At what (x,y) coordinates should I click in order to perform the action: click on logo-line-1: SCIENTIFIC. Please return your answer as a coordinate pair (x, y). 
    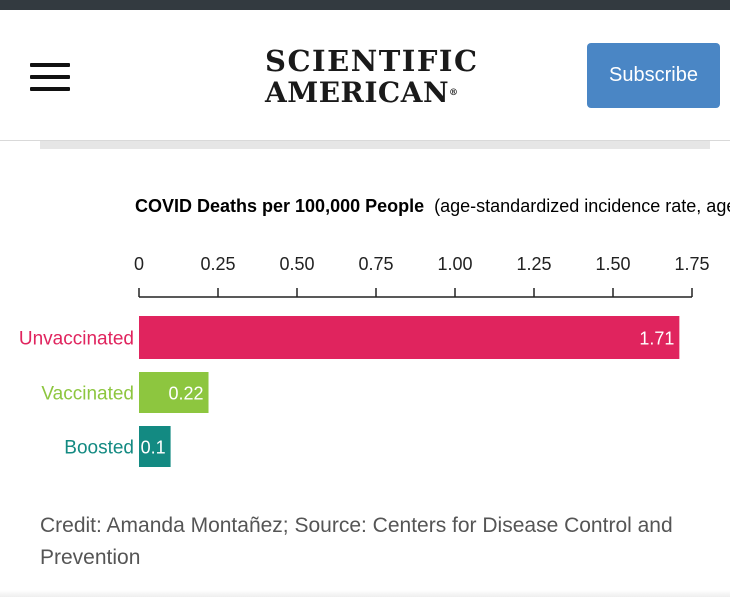
    Looking at the image, I should click on (372, 61).